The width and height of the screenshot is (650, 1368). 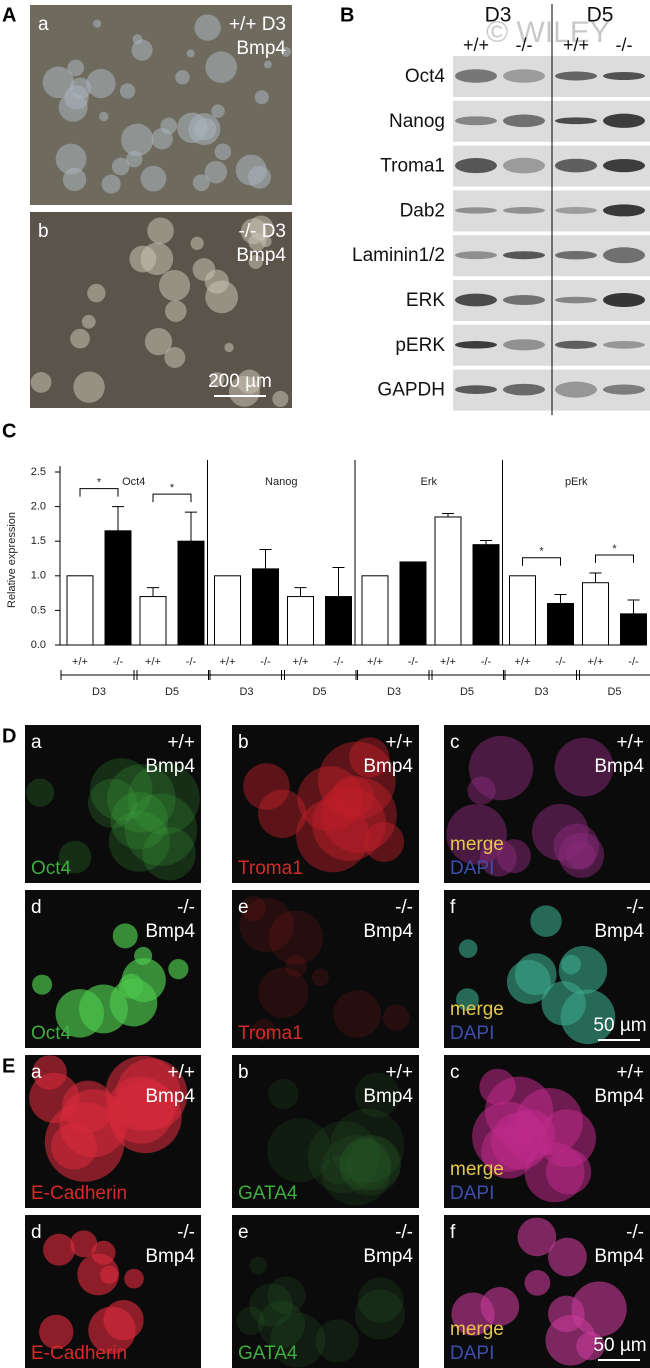 I want to click on image-letter: d, so click(x=36, y=907).